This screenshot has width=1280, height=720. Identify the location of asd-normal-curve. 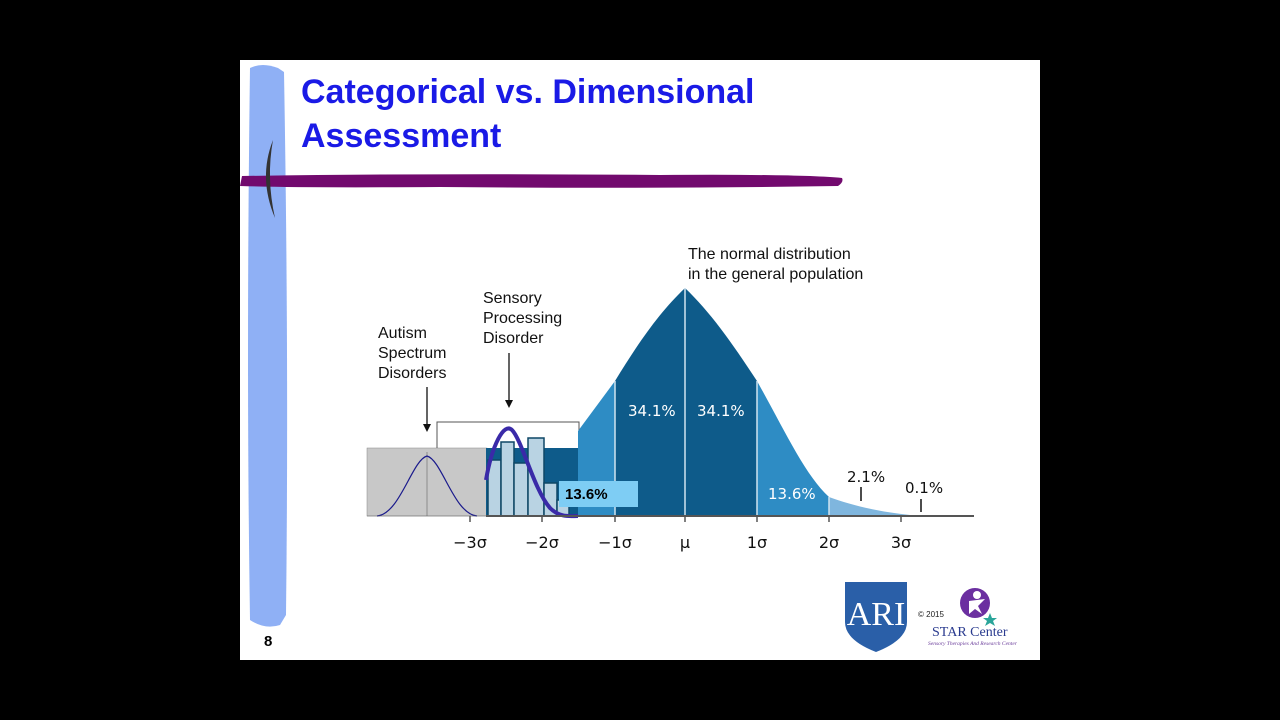
(427, 486).